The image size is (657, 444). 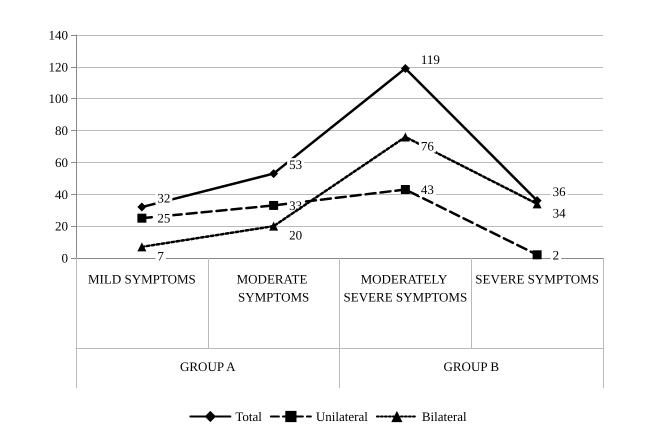 What do you see at coordinates (273, 288) in the screenshot?
I see `x-tick-label: MODERATE SYMPTOMS` at bounding box center [273, 288].